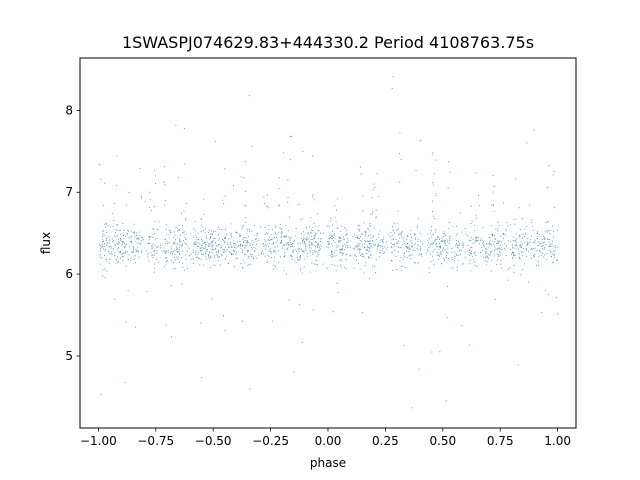 This screenshot has width=640, height=480. Describe the element at coordinates (270, 441) in the screenshot. I see `x-tick-label: −0.25` at that location.